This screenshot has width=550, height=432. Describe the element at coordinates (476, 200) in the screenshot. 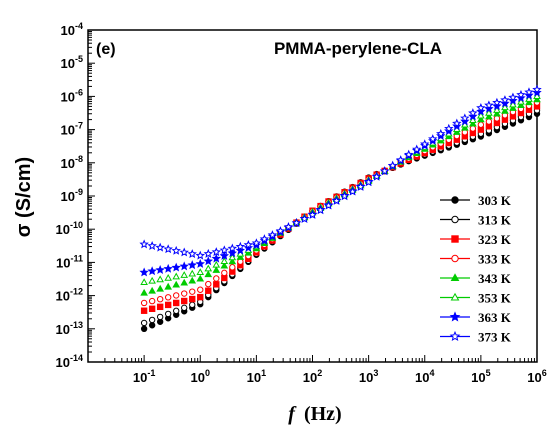

I see `legend-item: 303 K` at that location.